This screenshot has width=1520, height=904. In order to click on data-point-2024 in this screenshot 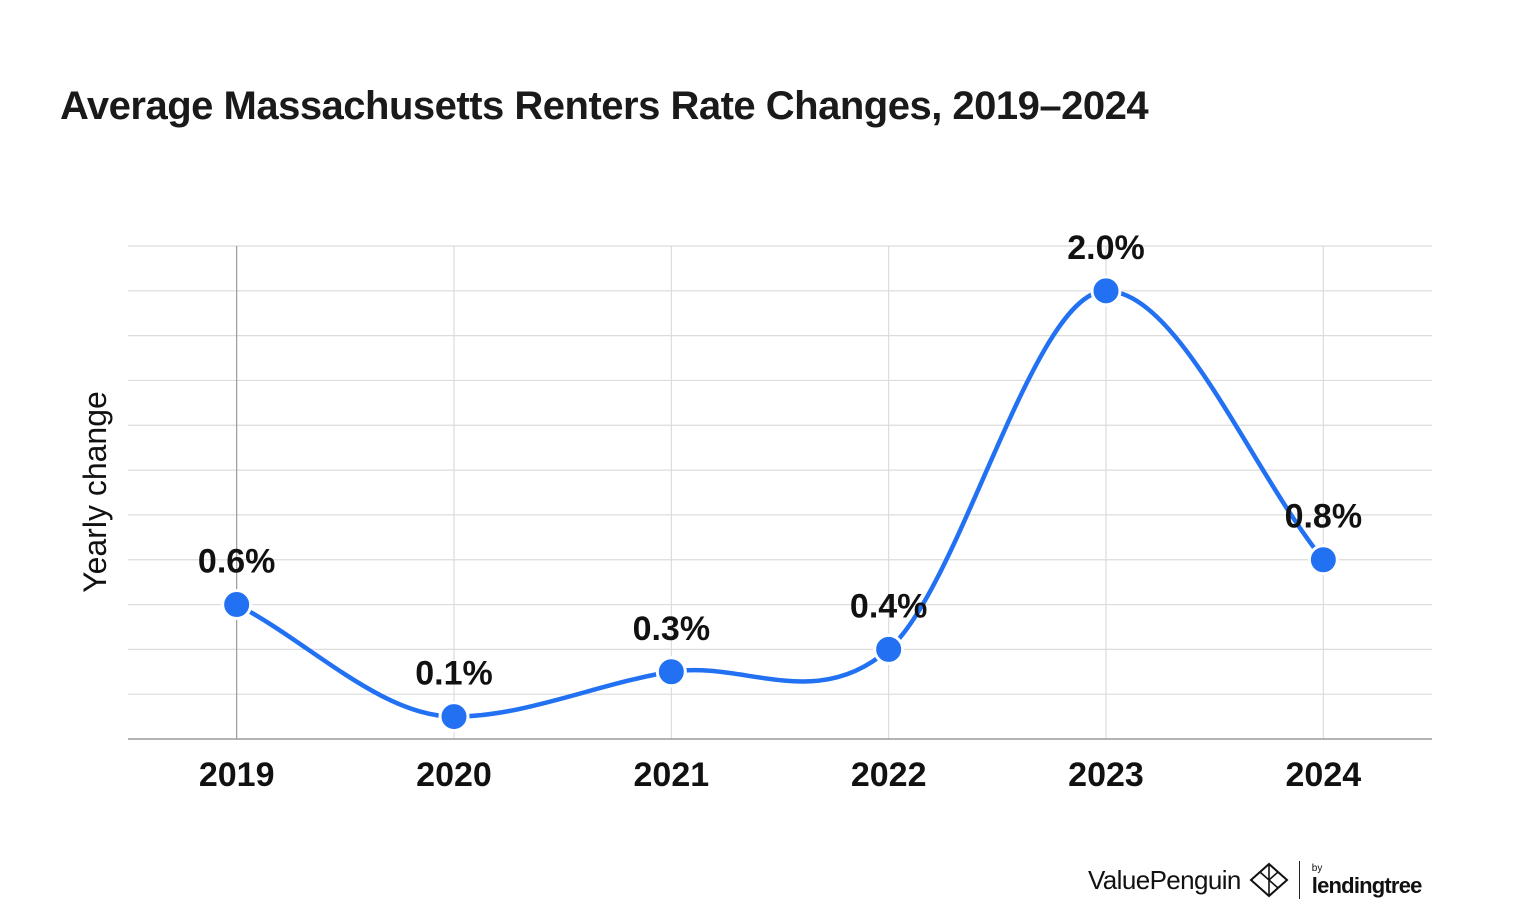, I will do `click(1323, 560)`.